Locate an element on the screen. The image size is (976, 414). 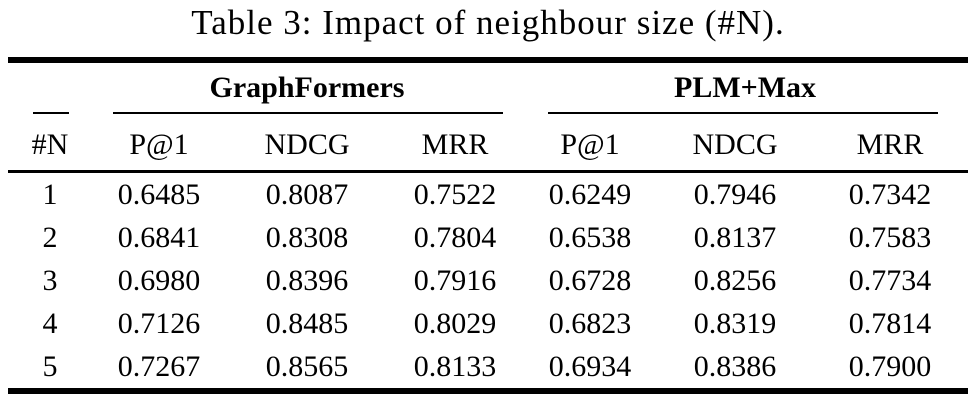
table-cell: 1 is located at coordinates (50, 194).